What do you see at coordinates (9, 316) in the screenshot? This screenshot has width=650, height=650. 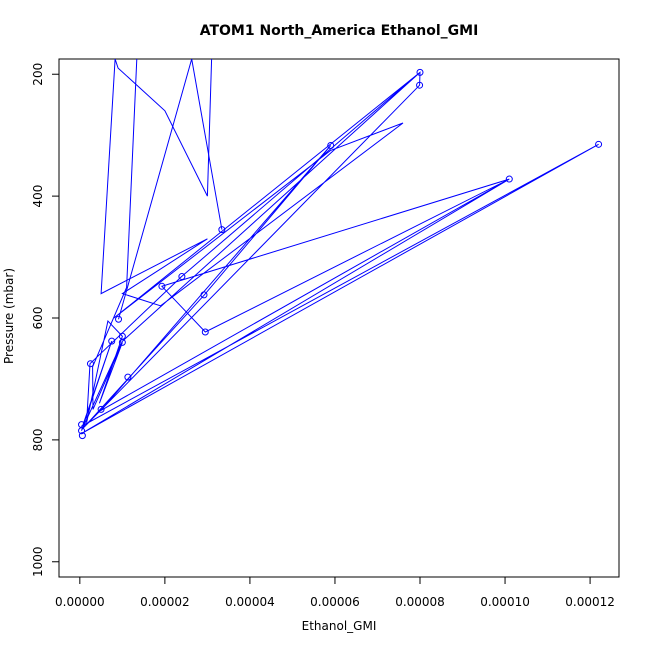 I see `y-axis-label: Pressure (mbar)` at bounding box center [9, 316].